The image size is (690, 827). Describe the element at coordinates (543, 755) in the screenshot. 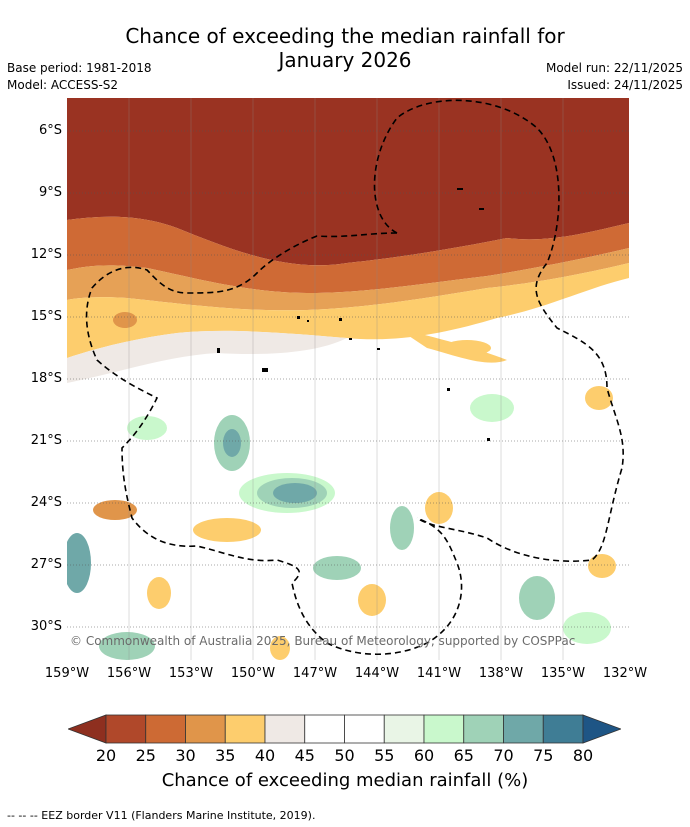

I see `colorbar-tick-label: 75` at that location.